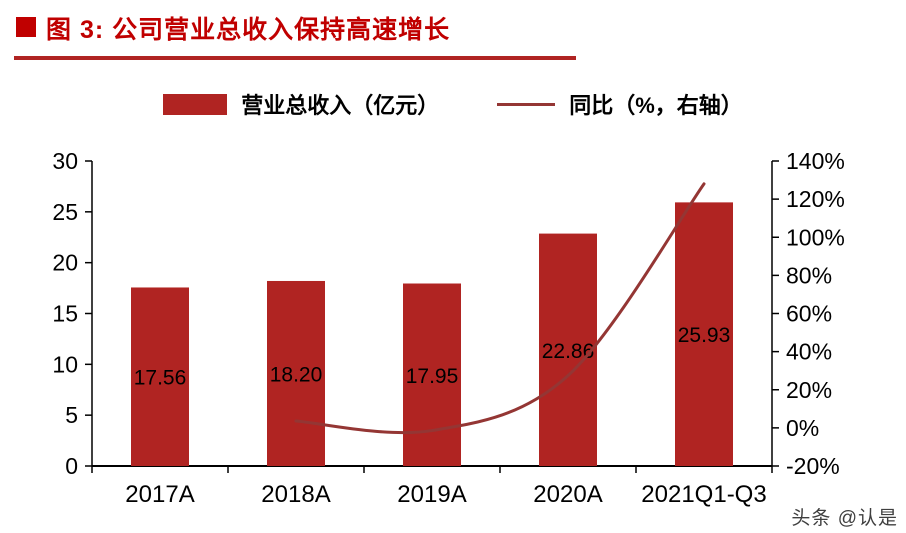 The height and width of the screenshot is (533, 906). Describe the element at coordinates (26, 27) in the screenshot. I see `title-bullet-square` at that location.